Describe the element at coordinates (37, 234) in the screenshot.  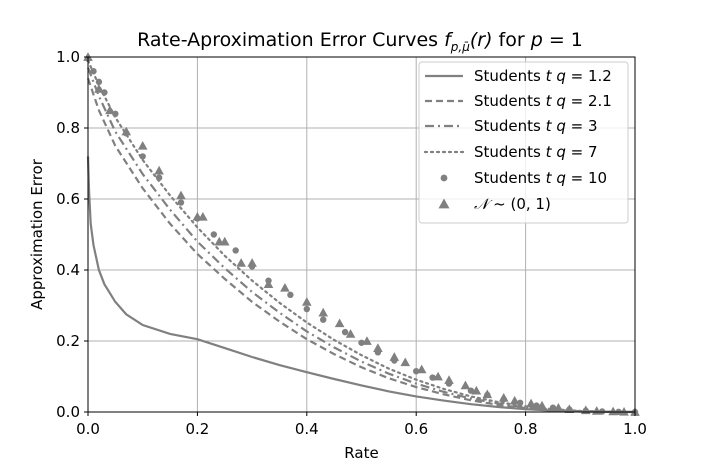
I see `y-axis-label: Approximation Error` at that location.